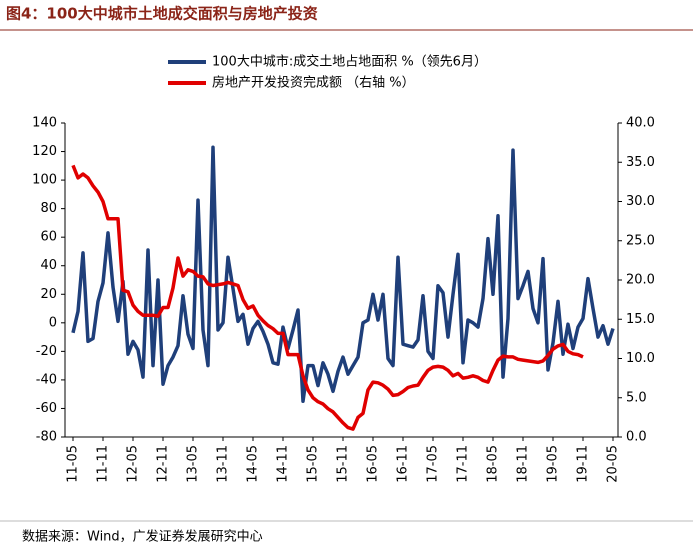 This screenshot has width=693, height=551. What do you see at coordinates (463, 464) in the screenshot?
I see `x-tick-label: 17-11` at bounding box center [463, 464].